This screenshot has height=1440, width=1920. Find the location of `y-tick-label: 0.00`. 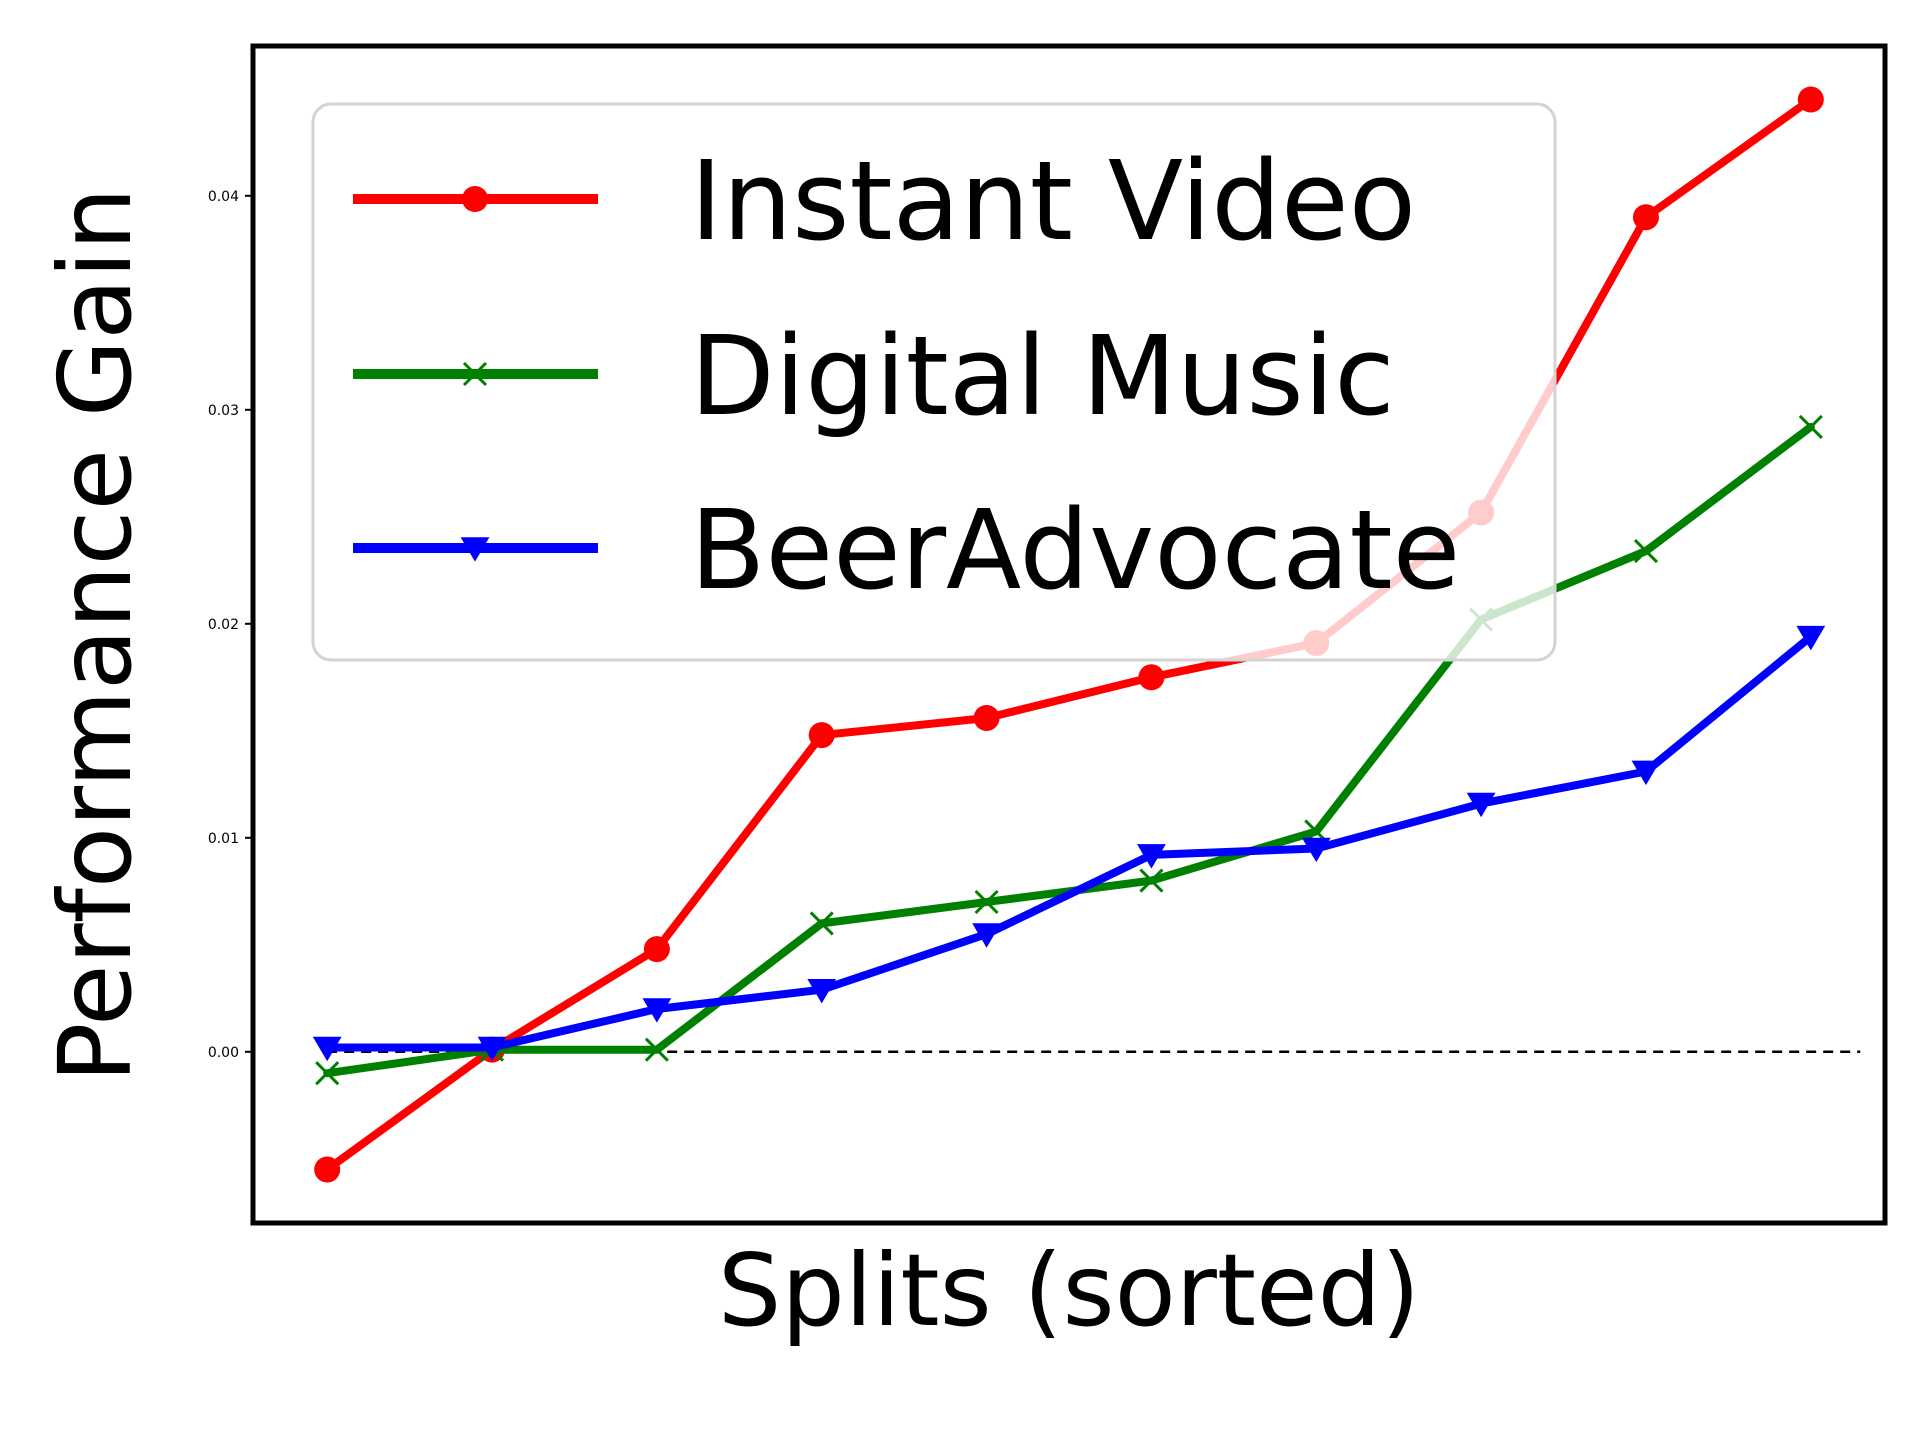

y-tick-label: 0.00 is located at coordinates (223, 1053).